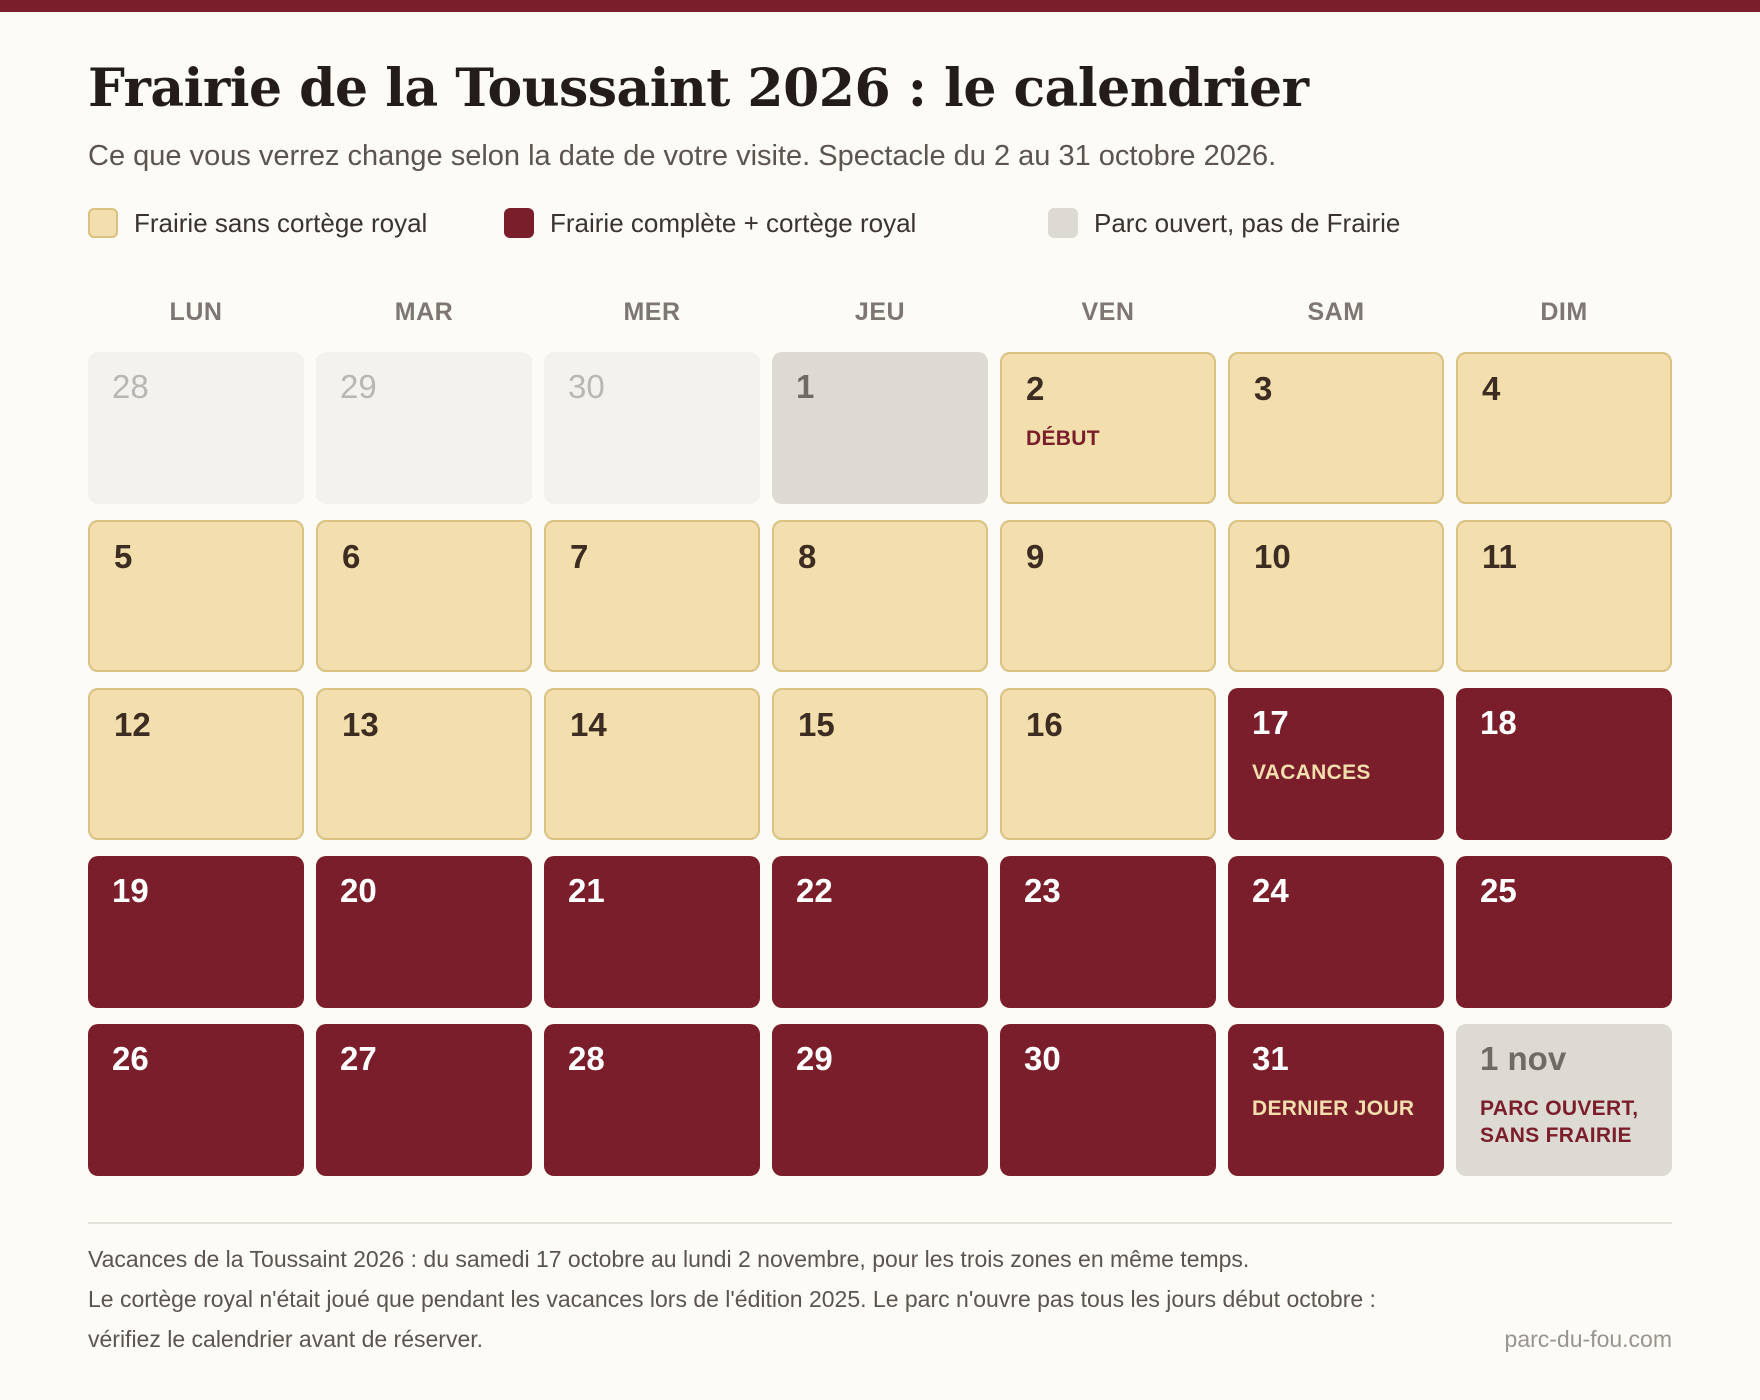 This screenshot has width=1760, height=1400. What do you see at coordinates (1564, 428) in the screenshot?
I see `calendar-day-cell: 4` at bounding box center [1564, 428].